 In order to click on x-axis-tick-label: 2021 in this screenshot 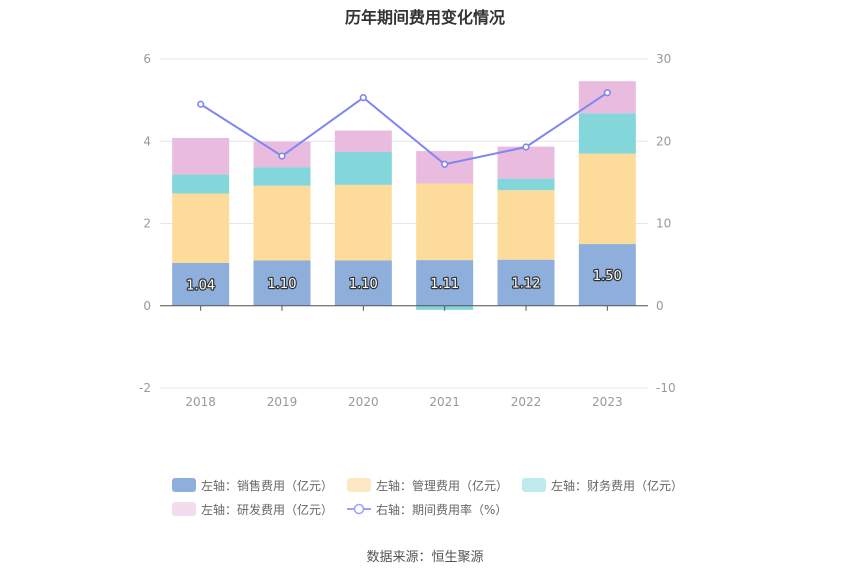, I will do `click(444, 402)`.